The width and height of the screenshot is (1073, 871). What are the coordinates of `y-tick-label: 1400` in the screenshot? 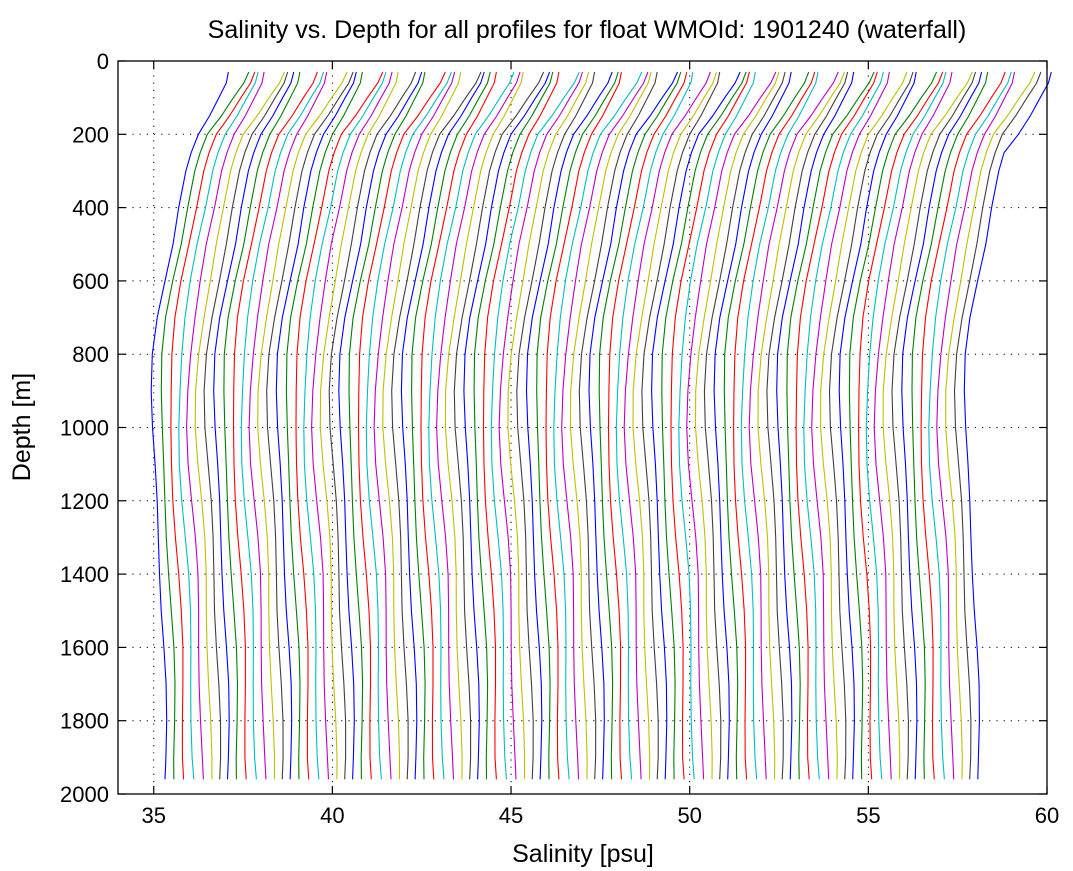 It's located at (84, 574).